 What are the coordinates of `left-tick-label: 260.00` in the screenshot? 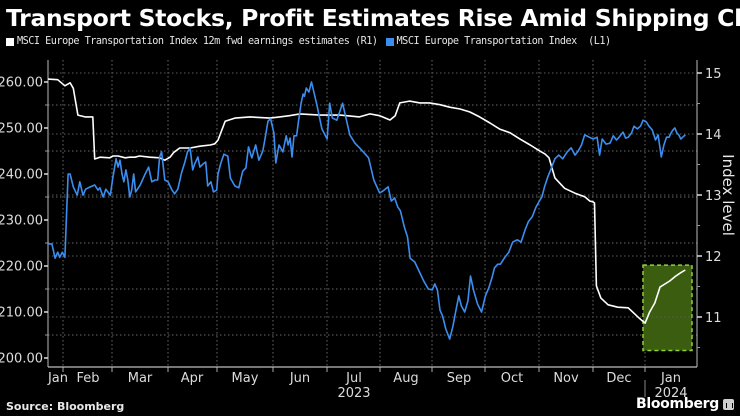 It's located at (21, 83).